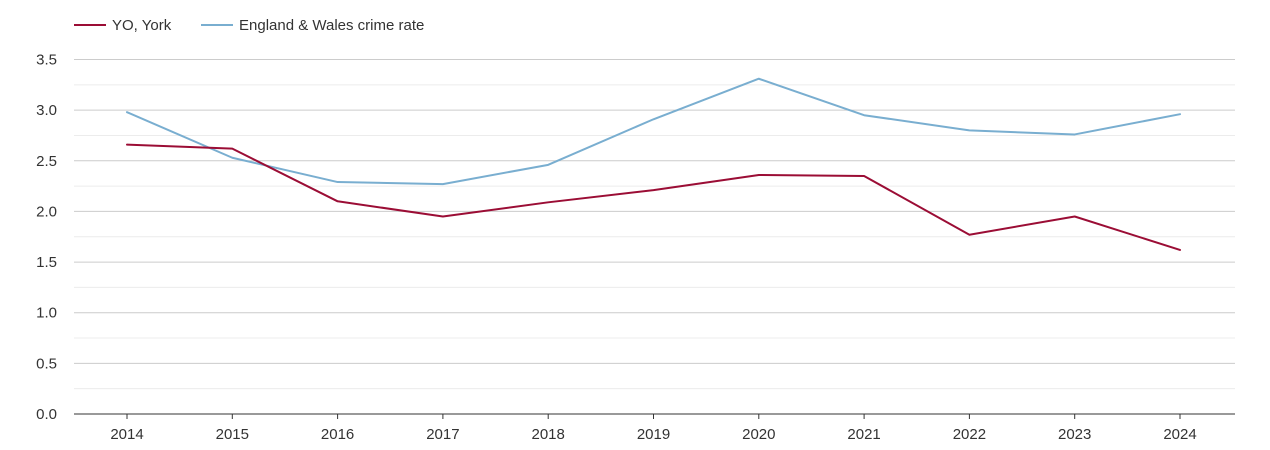 The image size is (1270, 450). I want to click on legend-item-england-wales: England & Wales crime rate, so click(312, 25).